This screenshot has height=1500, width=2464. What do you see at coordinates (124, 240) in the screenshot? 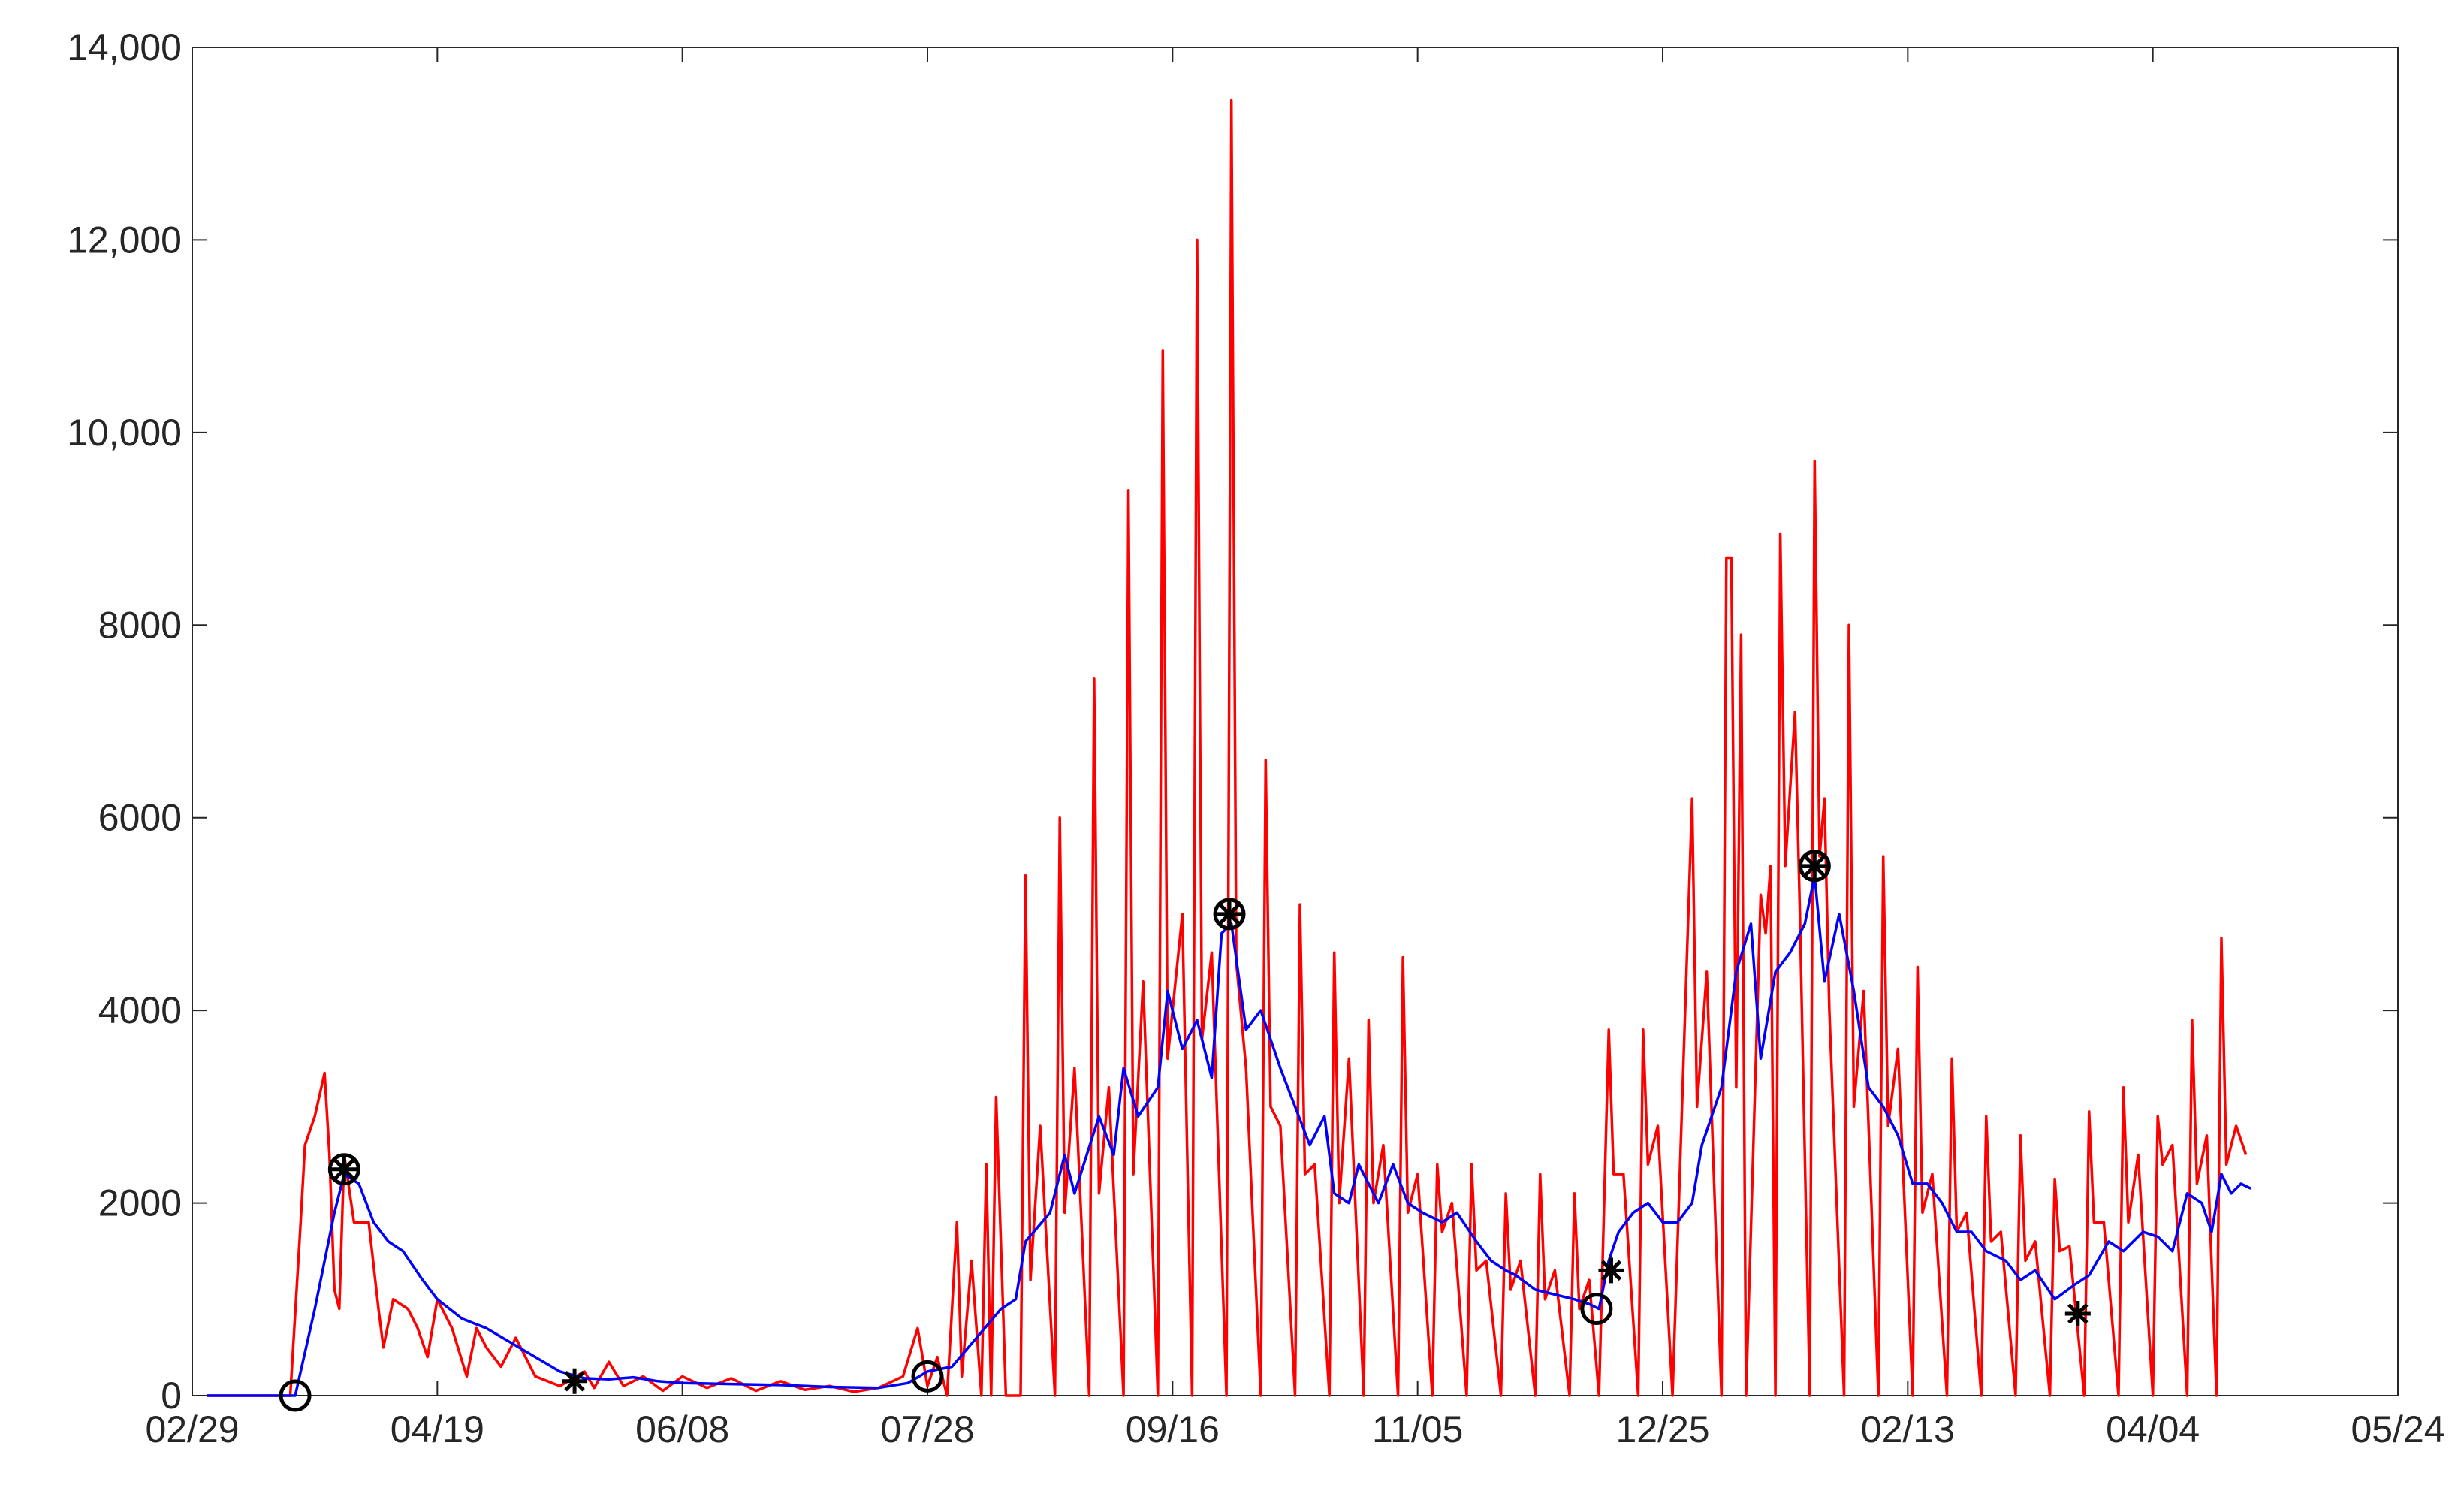
I see `y-tick-label: 12,000` at bounding box center [124, 240].